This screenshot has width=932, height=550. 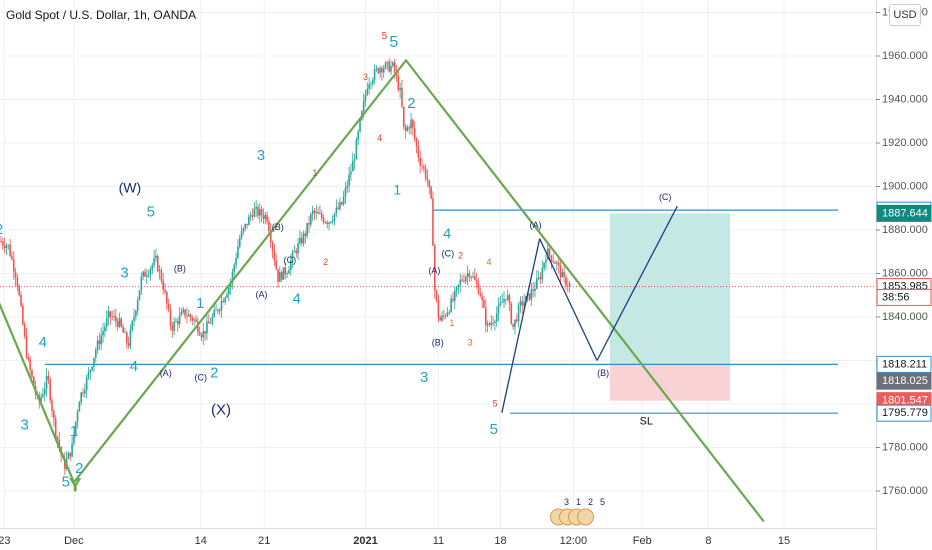 What do you see at coordinates (904, 364) in the screenshot?
I see `price-tag-box` at bounding box center [904, 364].